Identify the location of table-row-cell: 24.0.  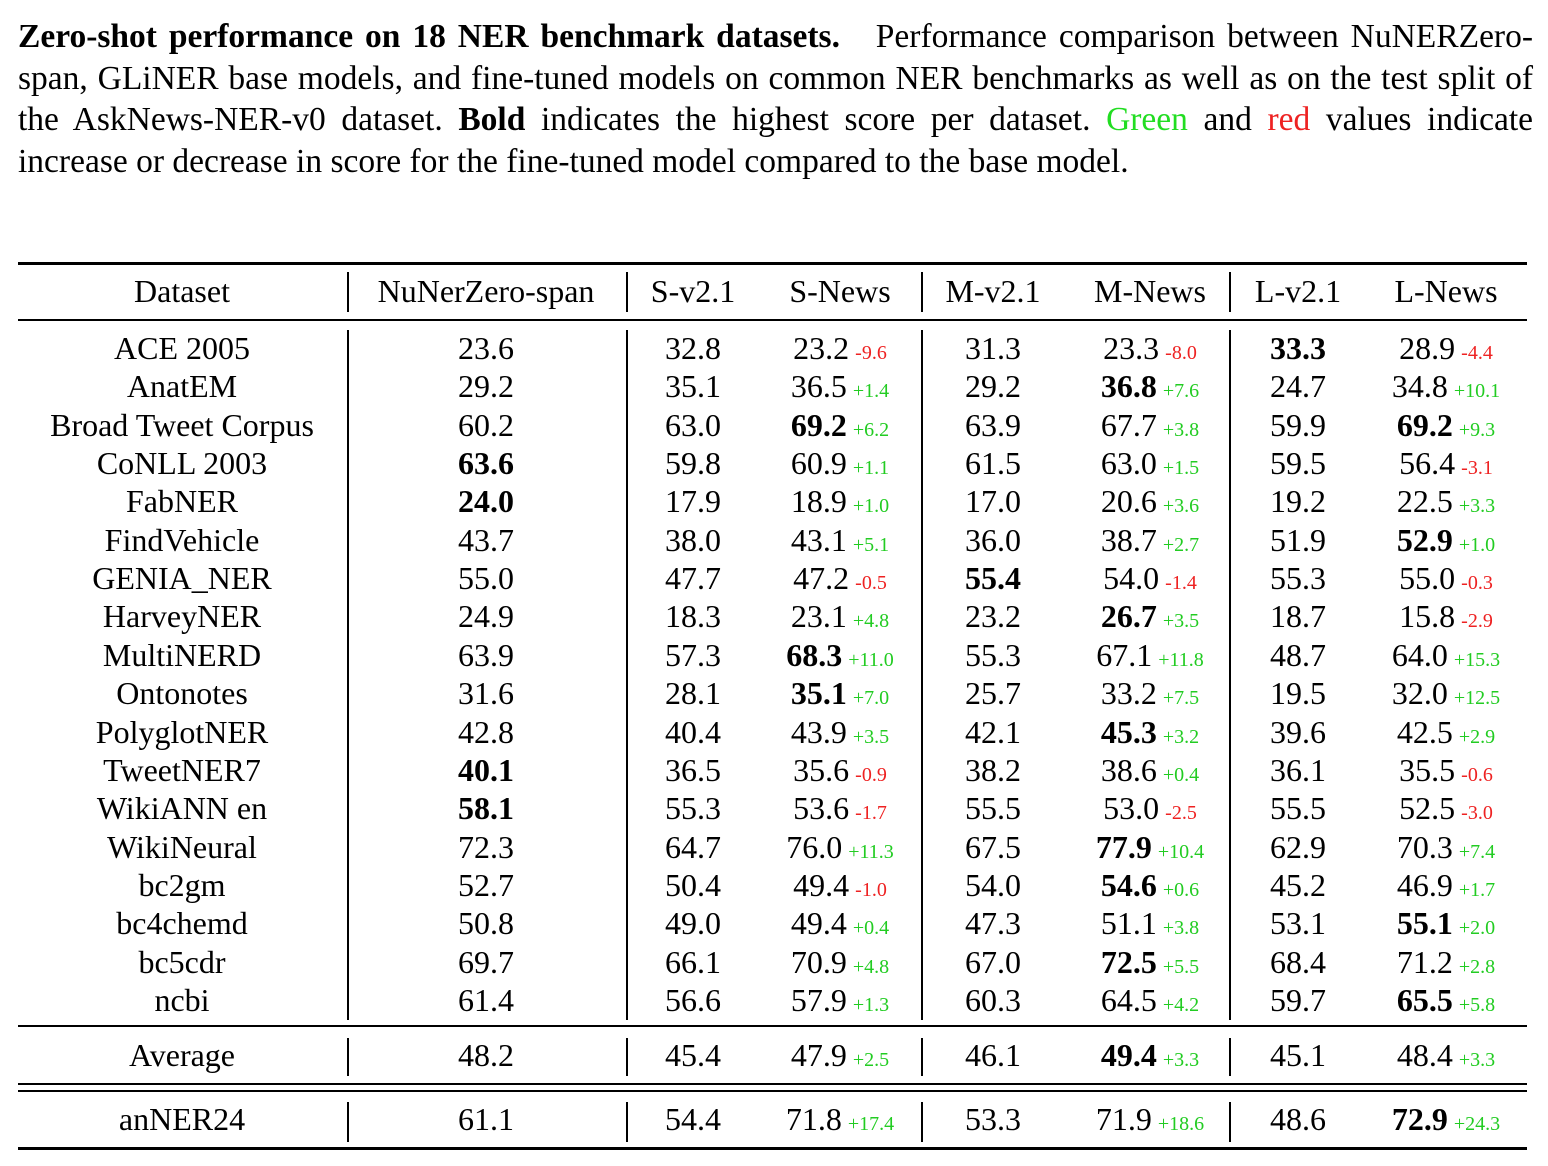
(486, 501).